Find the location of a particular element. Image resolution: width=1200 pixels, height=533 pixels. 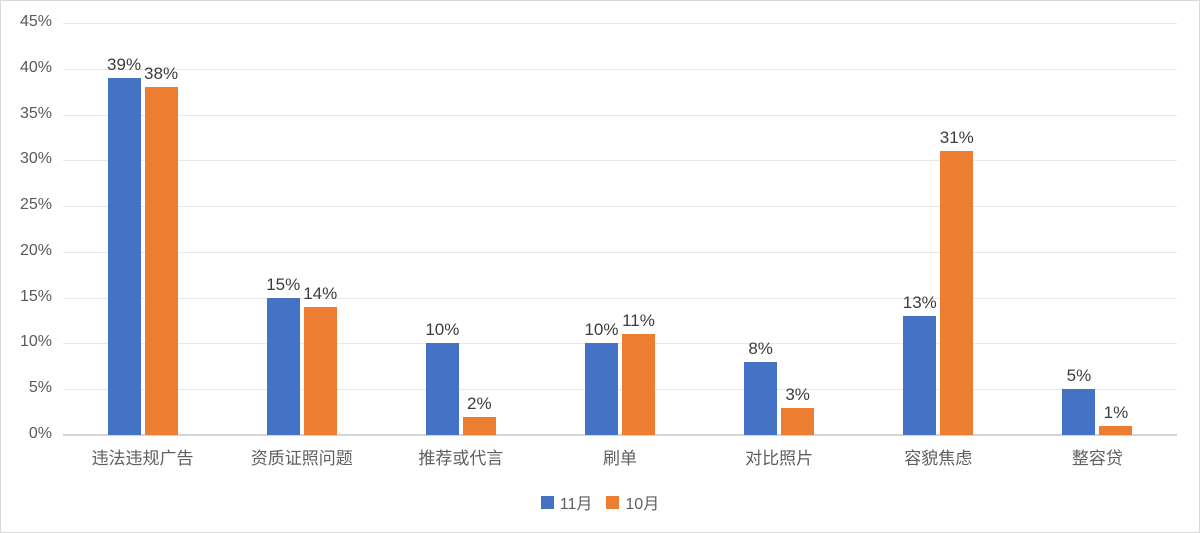

bar-group: 15% 14% is located at coordinates (301, 229).